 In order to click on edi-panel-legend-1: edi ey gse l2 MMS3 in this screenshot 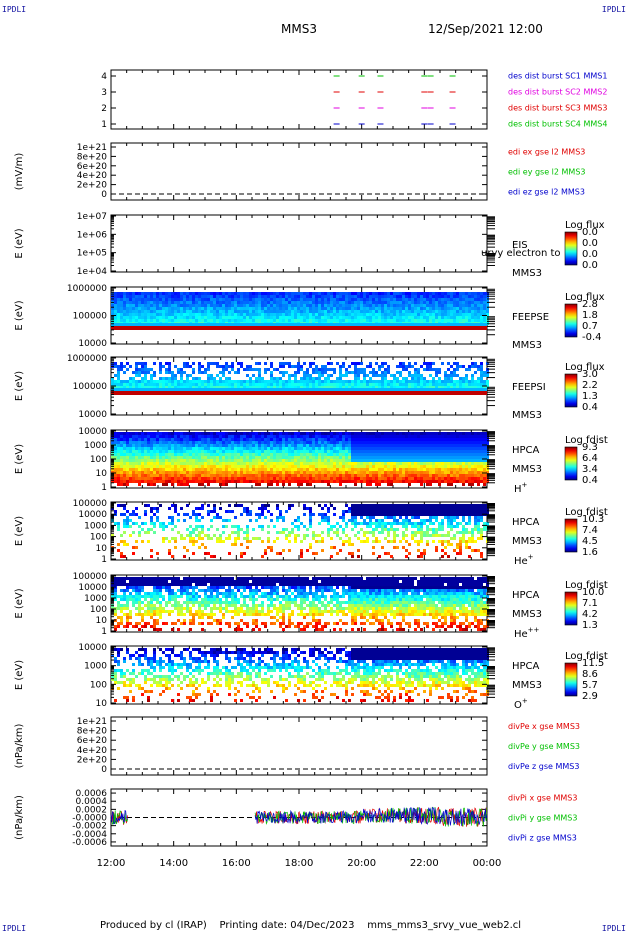, I will do `click(547, 172)`.